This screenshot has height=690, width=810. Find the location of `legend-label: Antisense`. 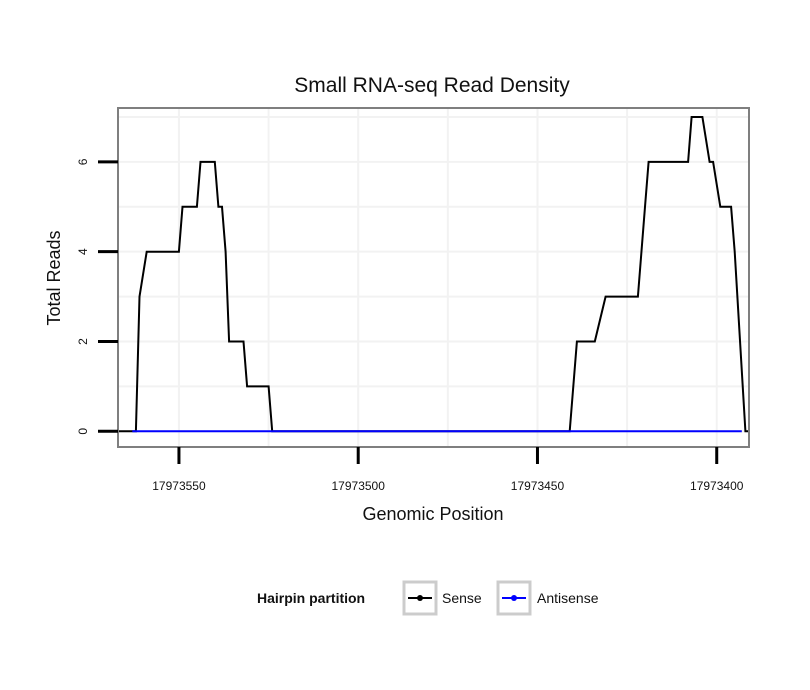

legend-label: Antisense is located at coordinates (568, 598).